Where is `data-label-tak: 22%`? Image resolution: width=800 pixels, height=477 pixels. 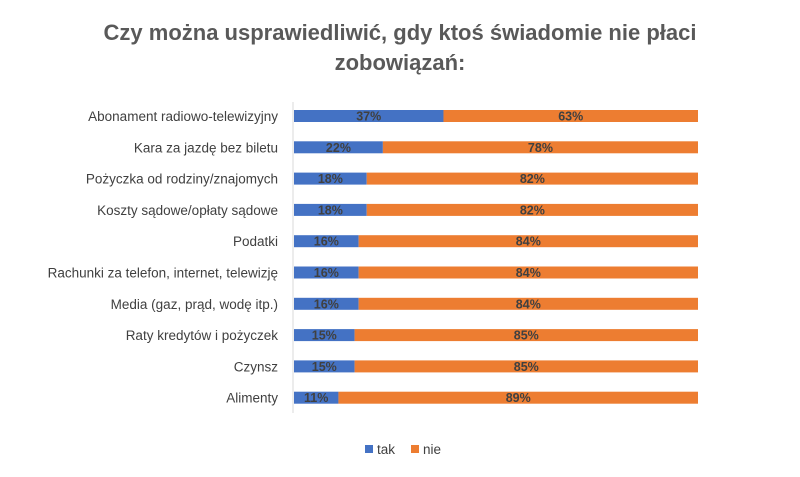 data-label-tak: 22% is located at coordinates (338, 148).